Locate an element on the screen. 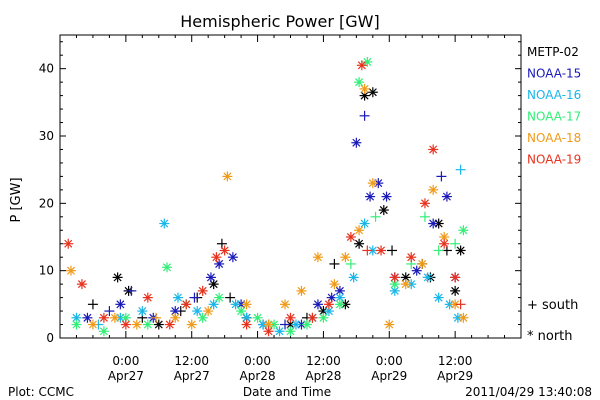  x-tick-date-label: Apr29 is located at coordinates (455, 376).